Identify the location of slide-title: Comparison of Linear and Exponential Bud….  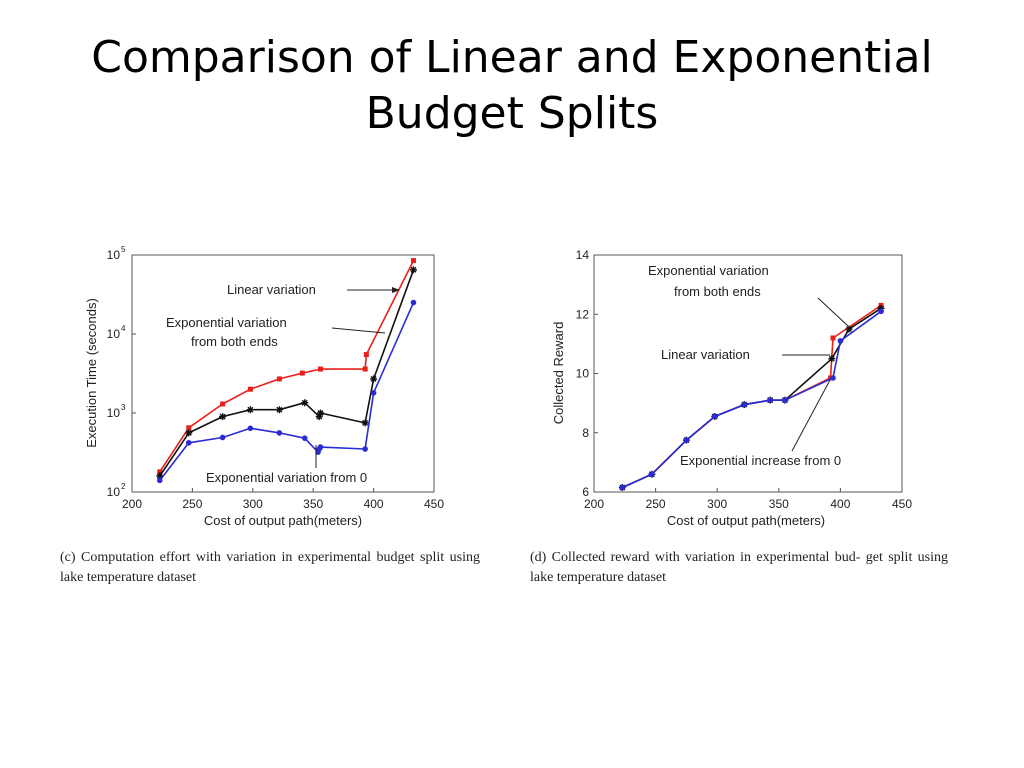
(512, 86).